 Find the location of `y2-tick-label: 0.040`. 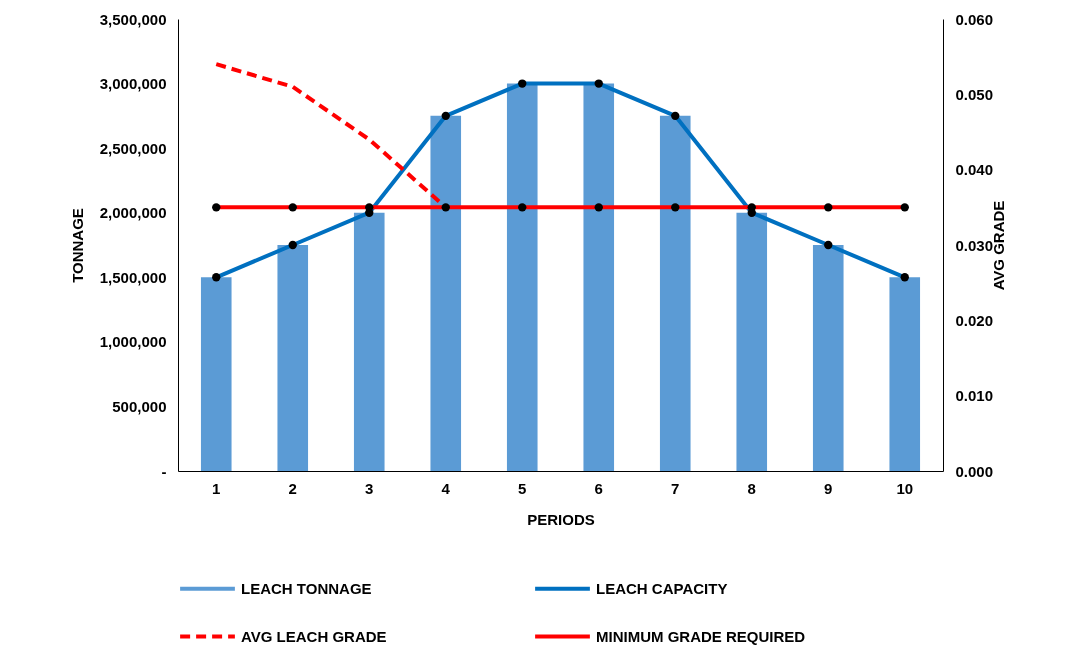

y2-tick-label: 0.040 is located at coordinates (974, 170).